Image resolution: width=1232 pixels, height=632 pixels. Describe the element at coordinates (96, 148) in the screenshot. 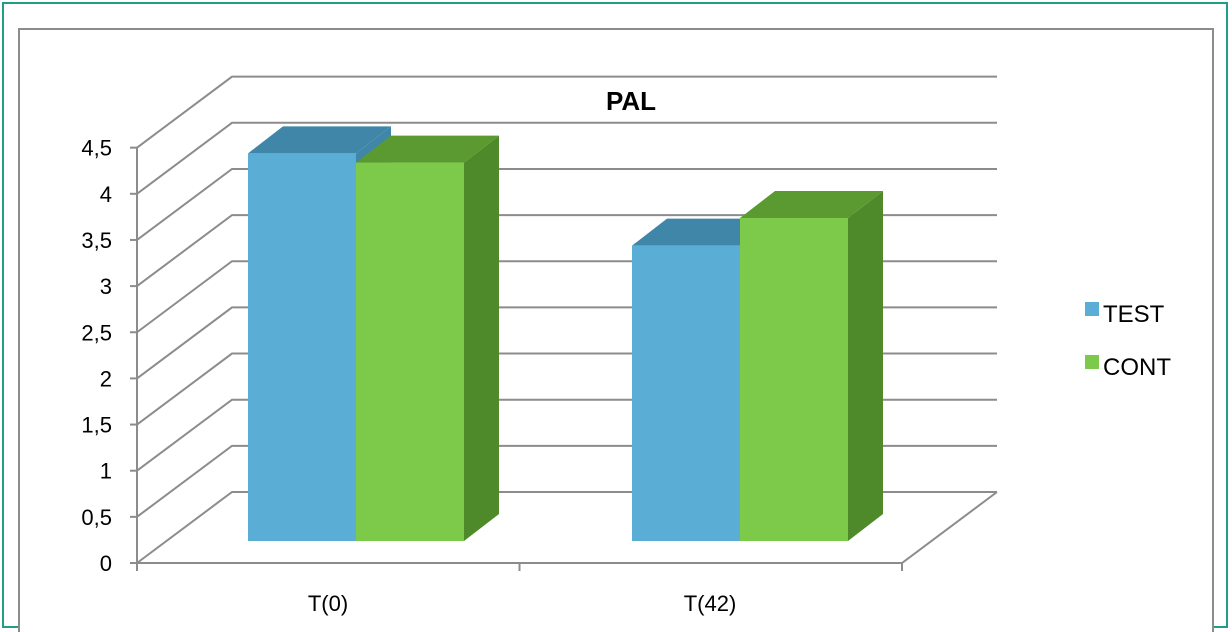

I see `y-tick-label: 4,5` at that location.